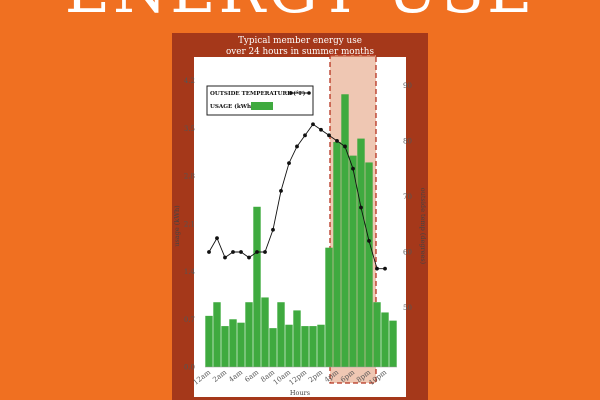 This screenshot has height=400, width=600. What do you see at coordinates (190, 272) in the screenshot?
I see `y-tick-label: 1.4` at bounding box center [190, 272].